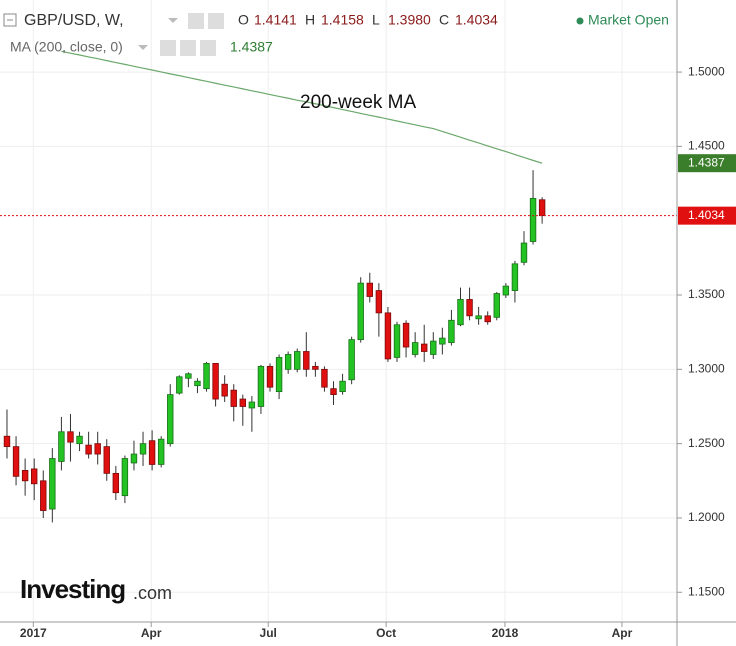 Image resolution: width=736 pixels, height=646 pixels. Describe the element at coordinates (409, 20) in the screenshot. I see `ohlc-value: 1.3980` at that location.